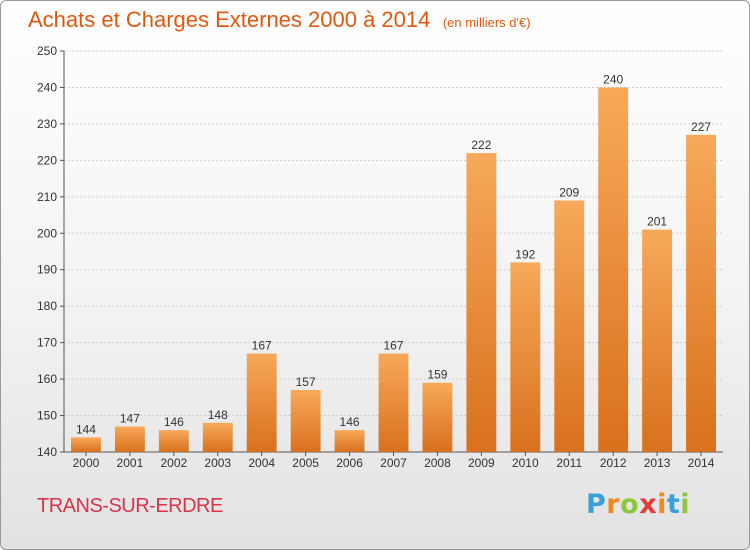 Image resolution: width=750 pixels, height=550 pixels. I want to click on y-tick-label: 250, so click(47, 51).